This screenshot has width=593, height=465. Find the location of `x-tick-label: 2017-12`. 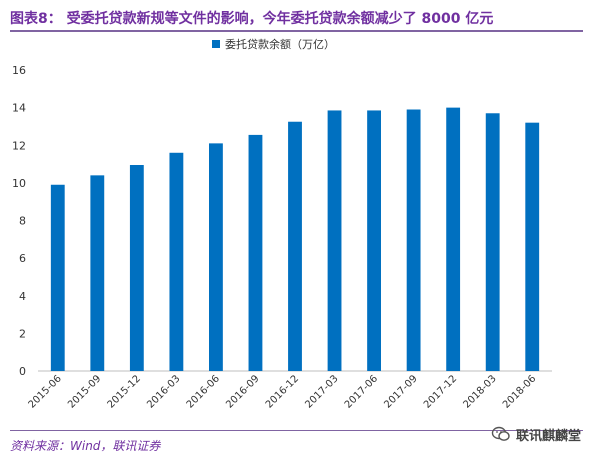

x-tick-label: 2017-12 is located at coordinates (440, 391).